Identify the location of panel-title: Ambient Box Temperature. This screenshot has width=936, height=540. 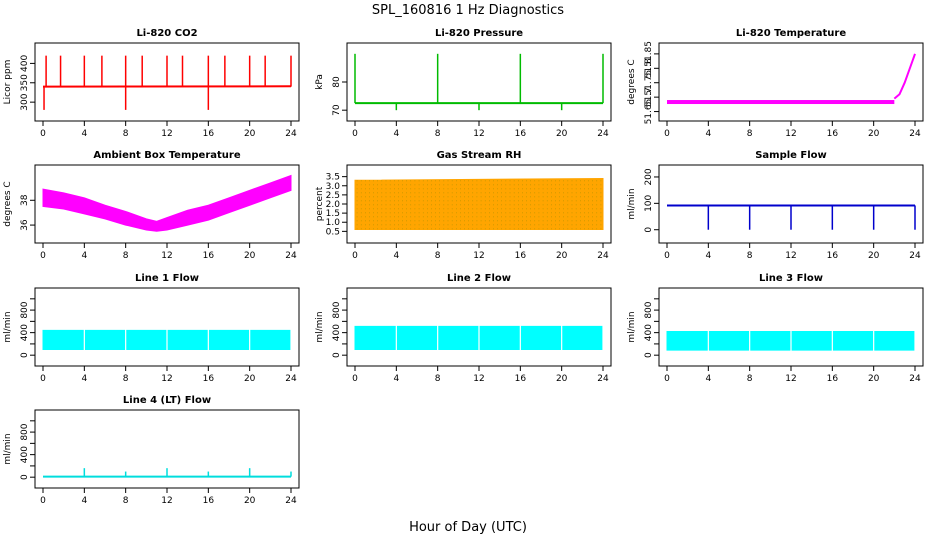
(166, 155).